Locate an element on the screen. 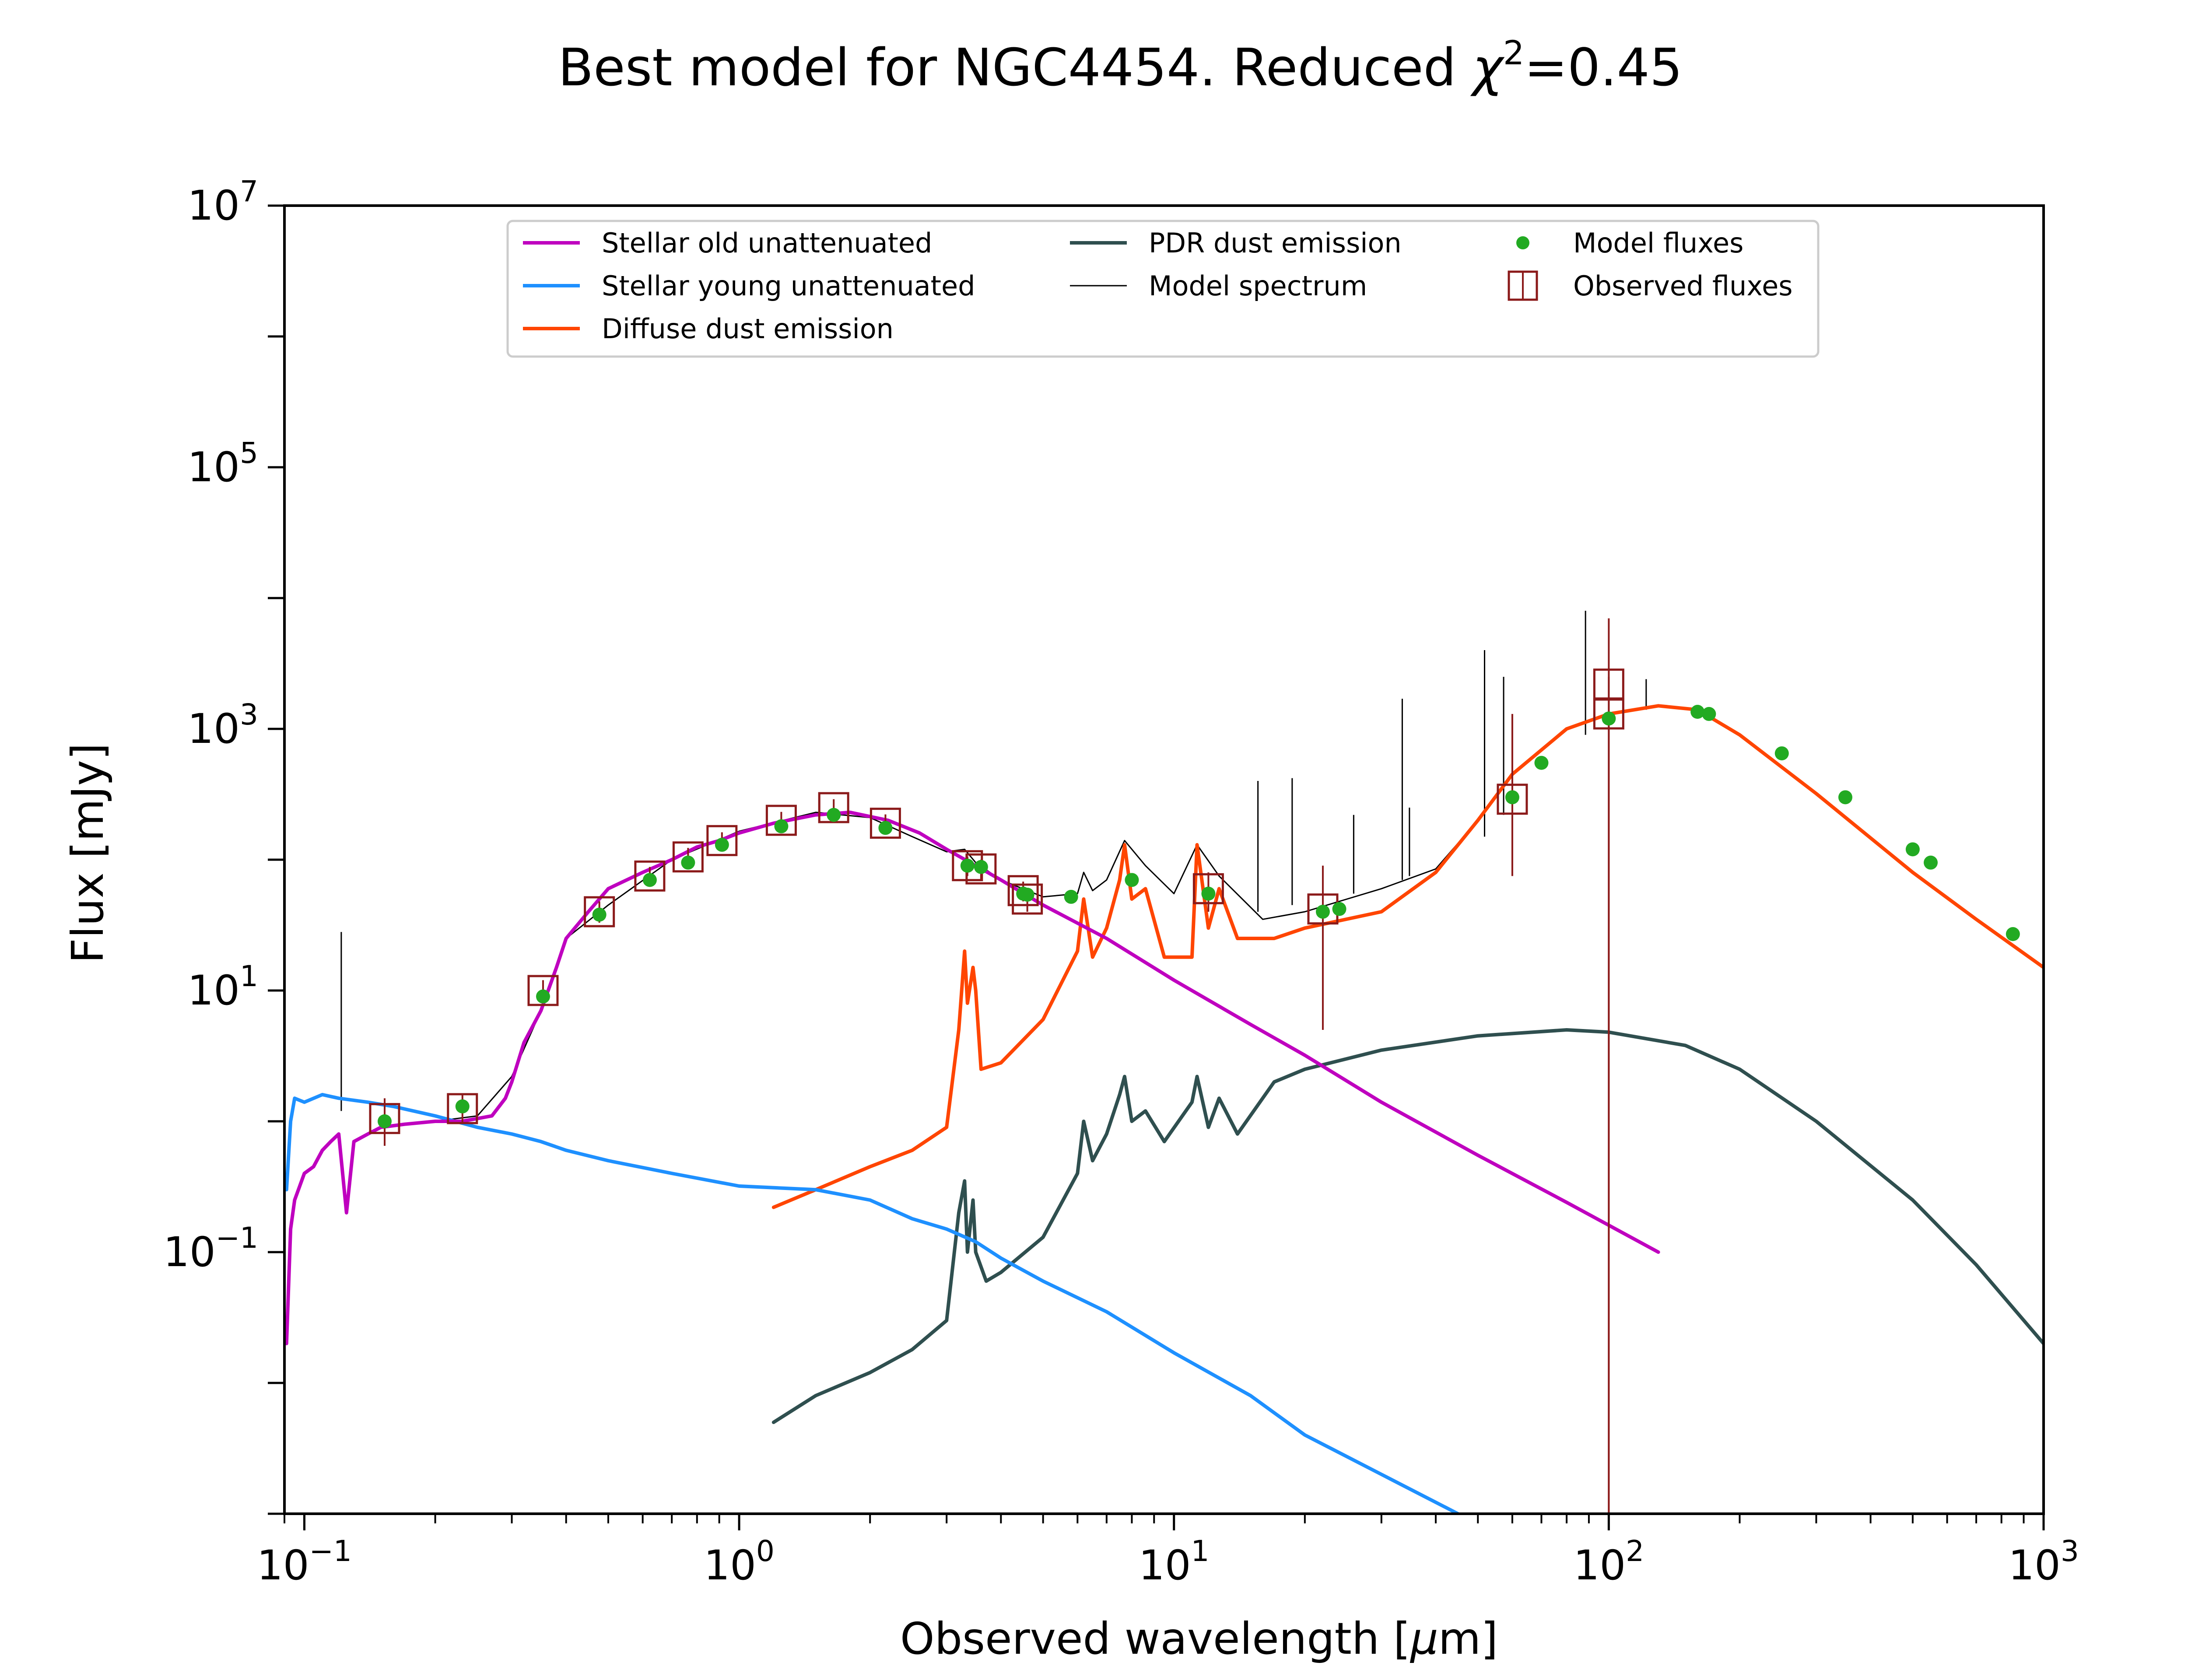 The image size is (2188, 1680). legend-entry-observed-fluxes: Observed fluxes is located at coordinates (1650, 286).